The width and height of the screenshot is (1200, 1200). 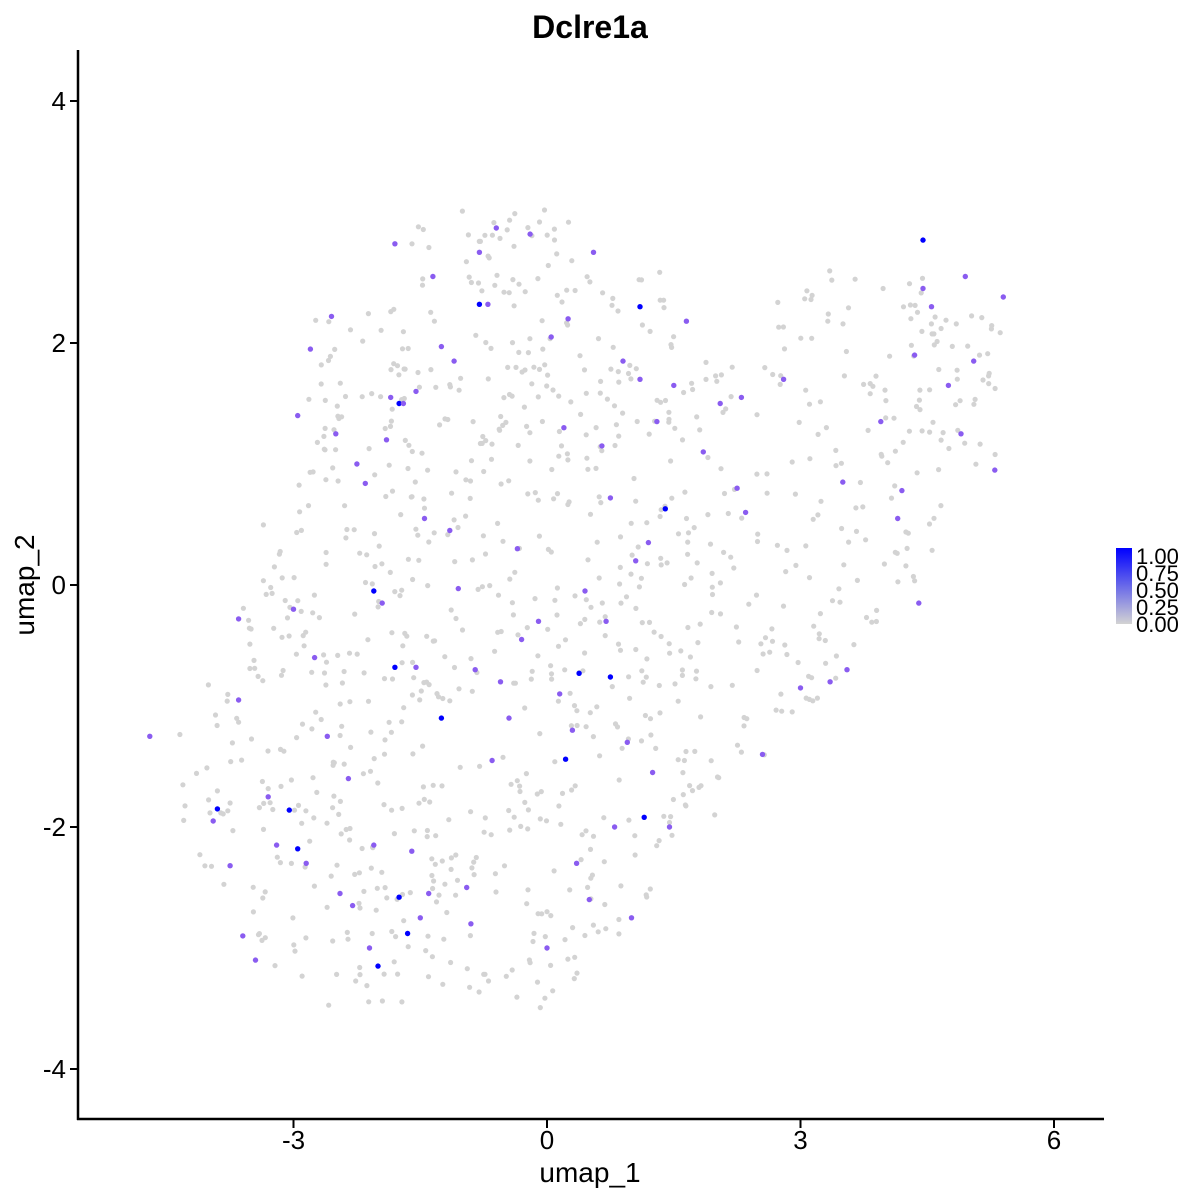 What do you see at coordinates (54, 827) in the screenshot?
I see `y-tick-label: -2` at bounding box center [54, 827].